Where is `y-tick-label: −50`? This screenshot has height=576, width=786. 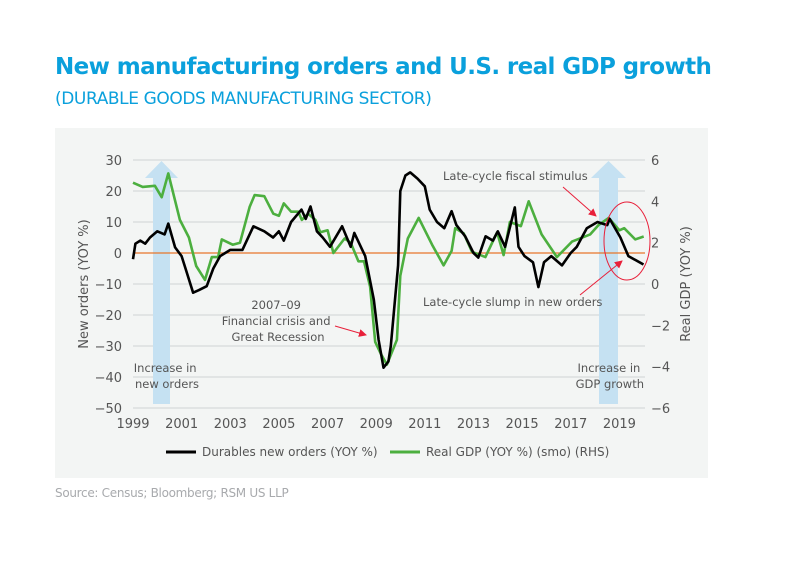 y-tick-label: −50 is located at coordinates (108, 409).